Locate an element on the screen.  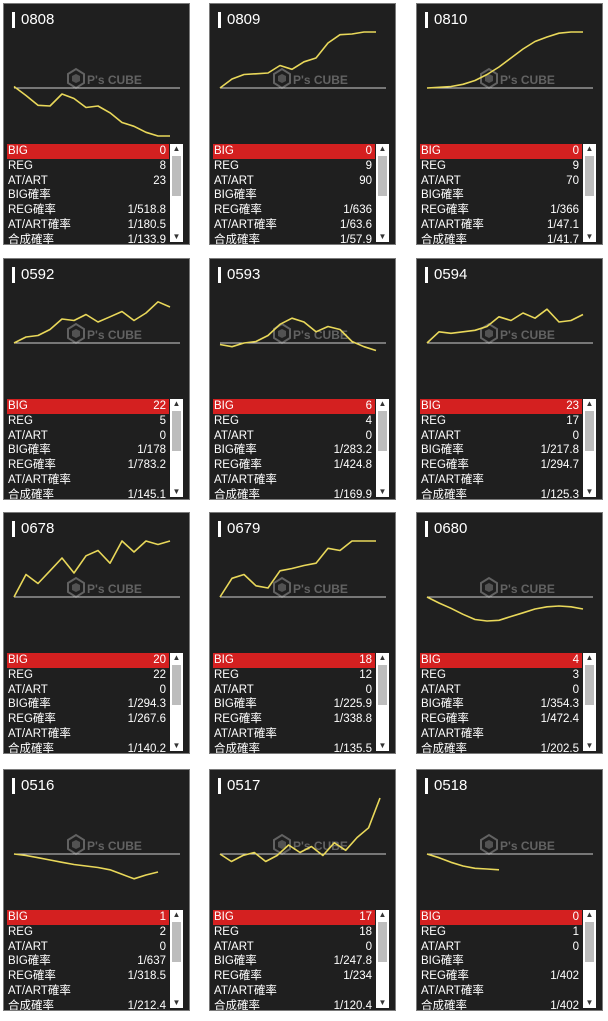
stat-label: AT/ART確率 is located at coordinates (39, 224).